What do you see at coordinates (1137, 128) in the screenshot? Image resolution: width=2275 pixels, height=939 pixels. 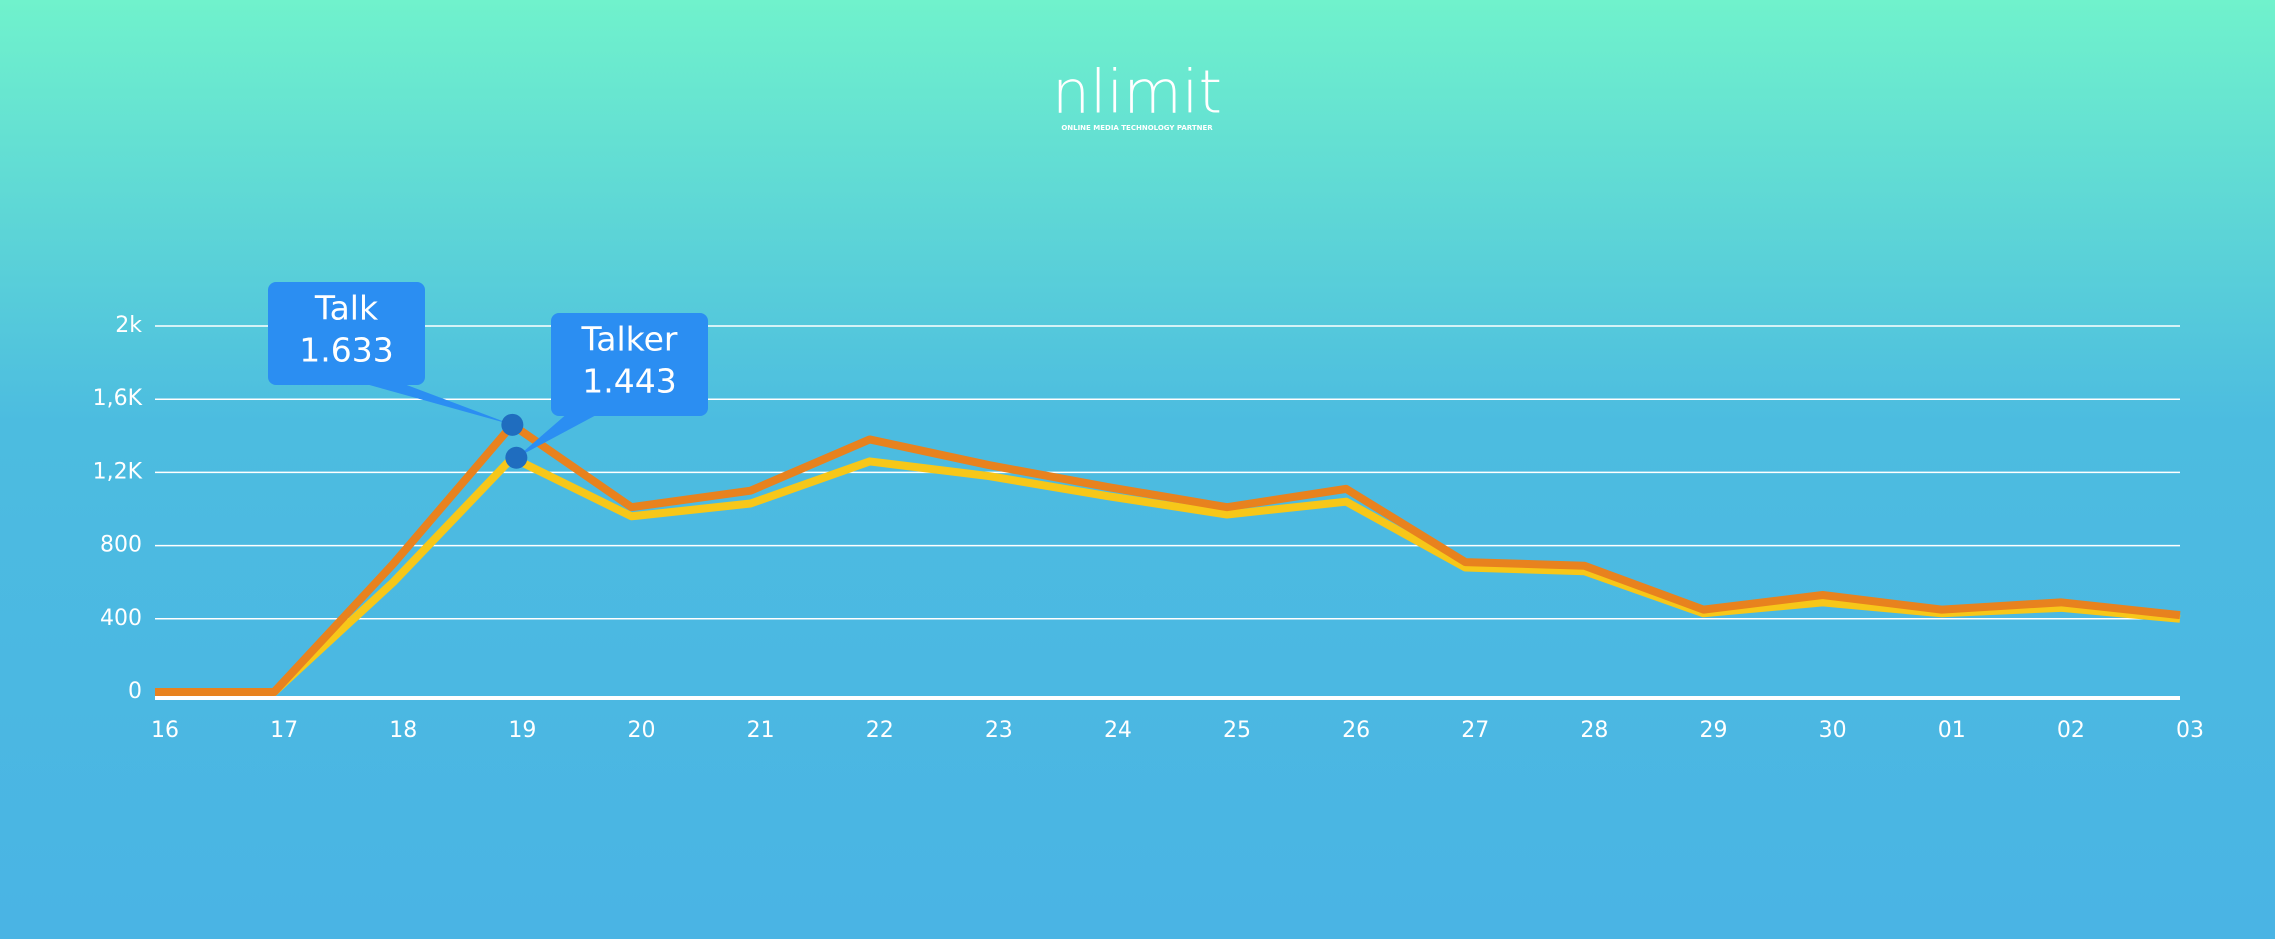 I see `logo-tagline: ONLINE MEDIA TECHNOLOGY PARTNER` at bounding box center [1137, 128].